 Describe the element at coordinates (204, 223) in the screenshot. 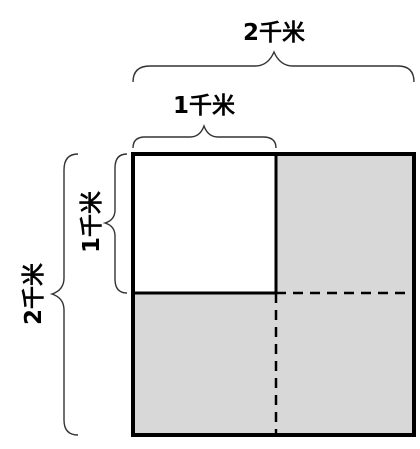

I see `inner-square-white` at that location.